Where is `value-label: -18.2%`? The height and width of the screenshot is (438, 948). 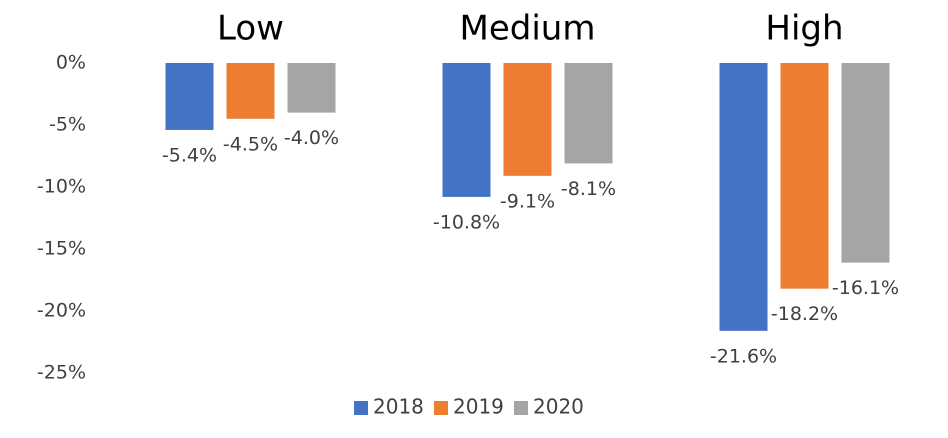
value-label: -18.2% is located at coordinates (804, 314).